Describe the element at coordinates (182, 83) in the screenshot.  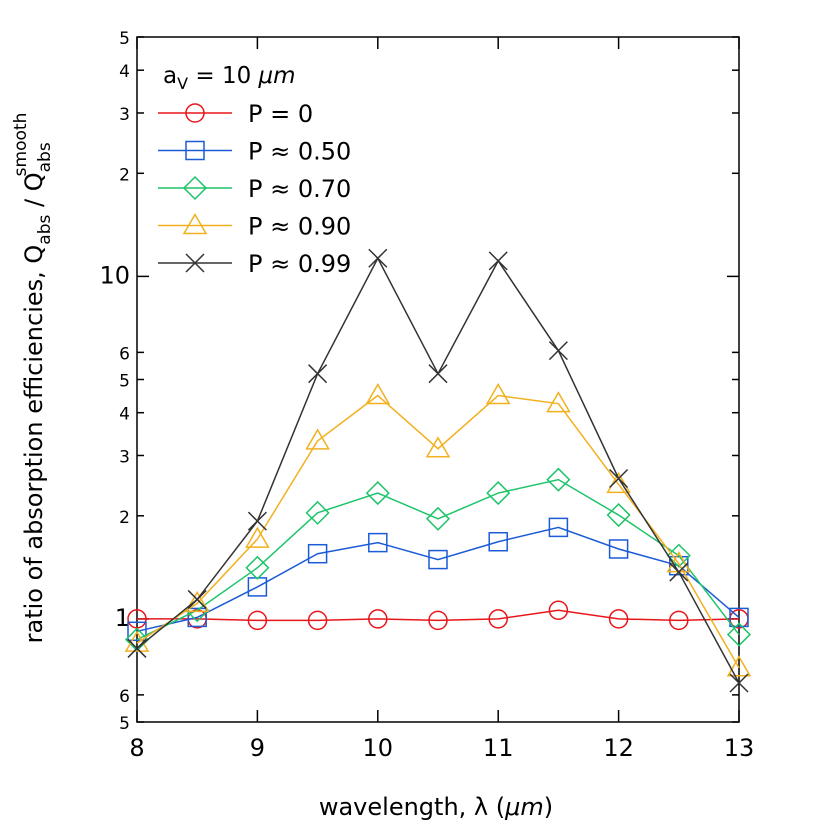
I see `legend-title-part: V` at that location.